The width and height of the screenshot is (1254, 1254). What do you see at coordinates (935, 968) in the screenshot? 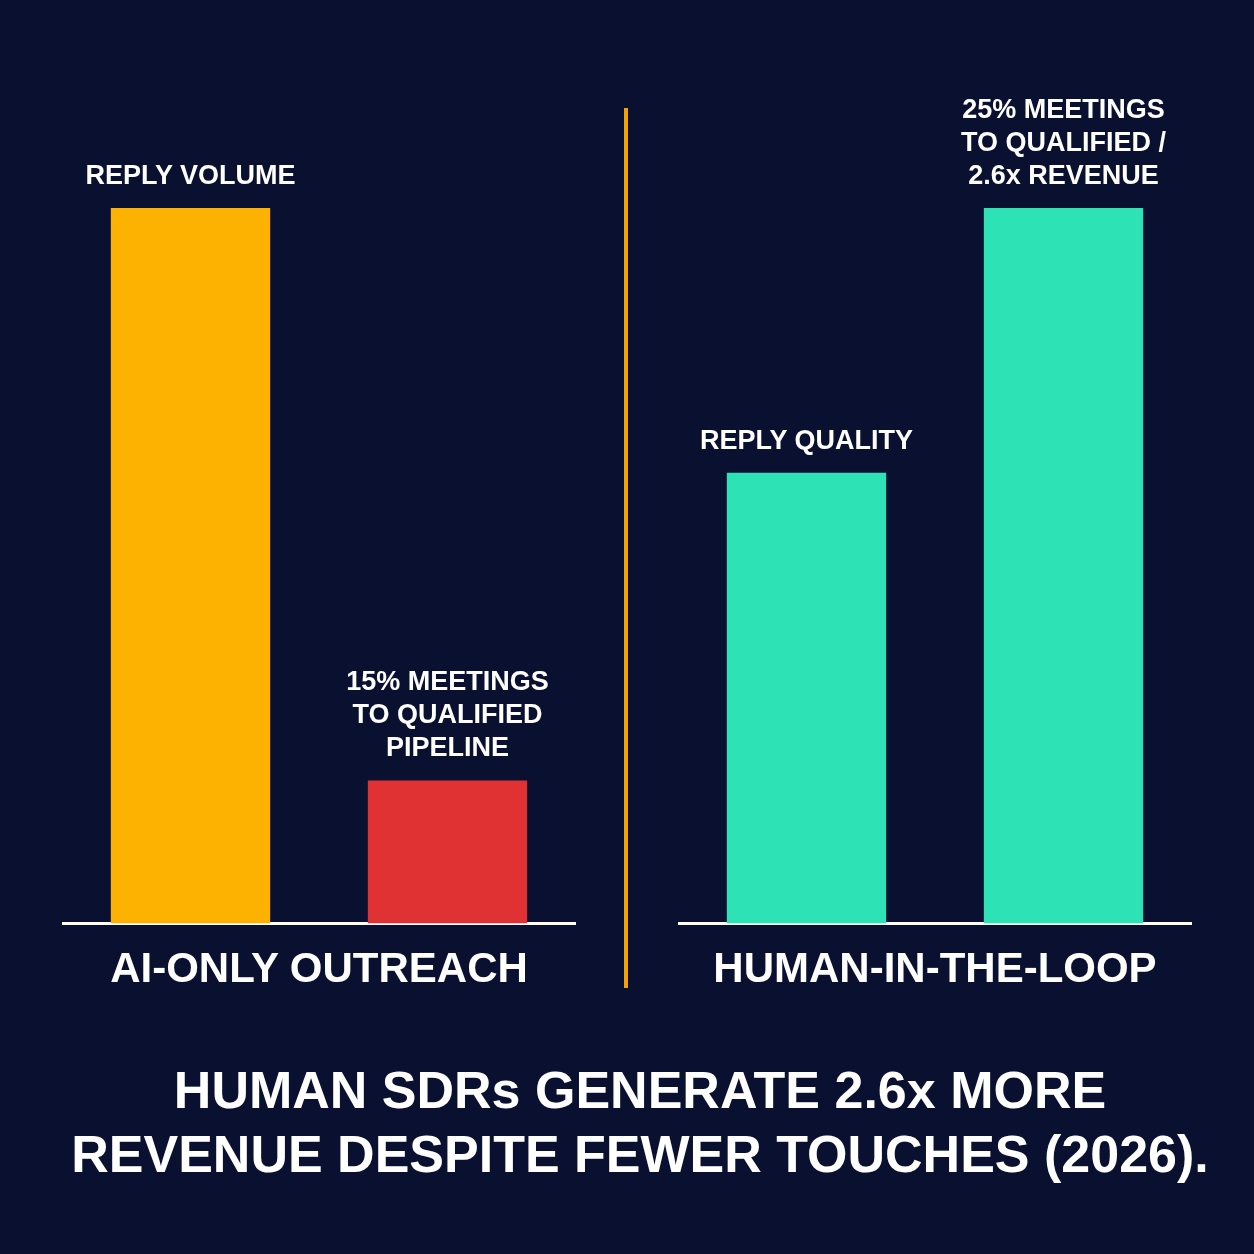
I see `x-axis-title: HUMAN-IN-THE-LOOP` at bounding box center [935, 968].